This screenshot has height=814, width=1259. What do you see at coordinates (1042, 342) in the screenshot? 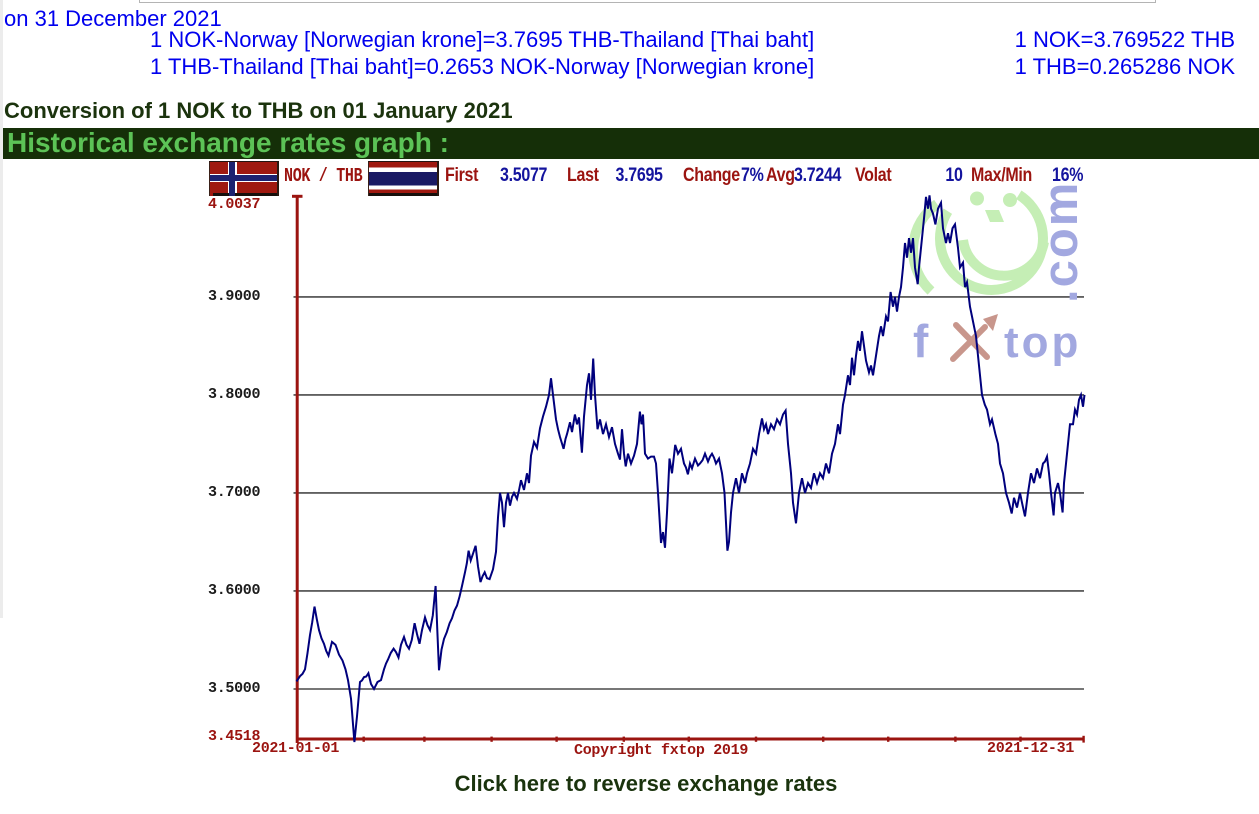
I see `svg-text: top` at bounding box center [1042, 342].